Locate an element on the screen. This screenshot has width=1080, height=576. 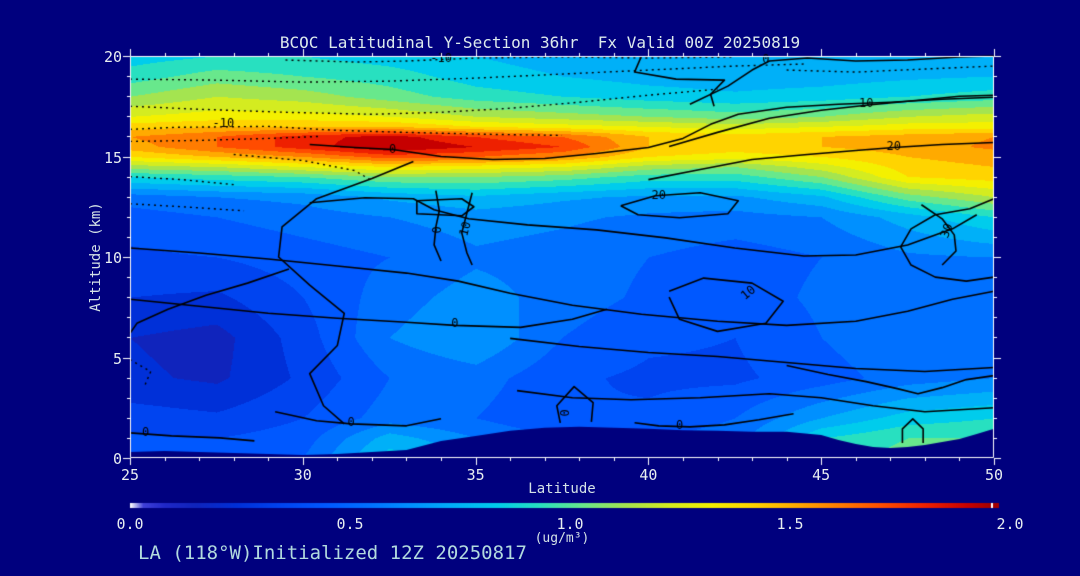
x-tick-label: 50 is located at coordinates (994, 475).